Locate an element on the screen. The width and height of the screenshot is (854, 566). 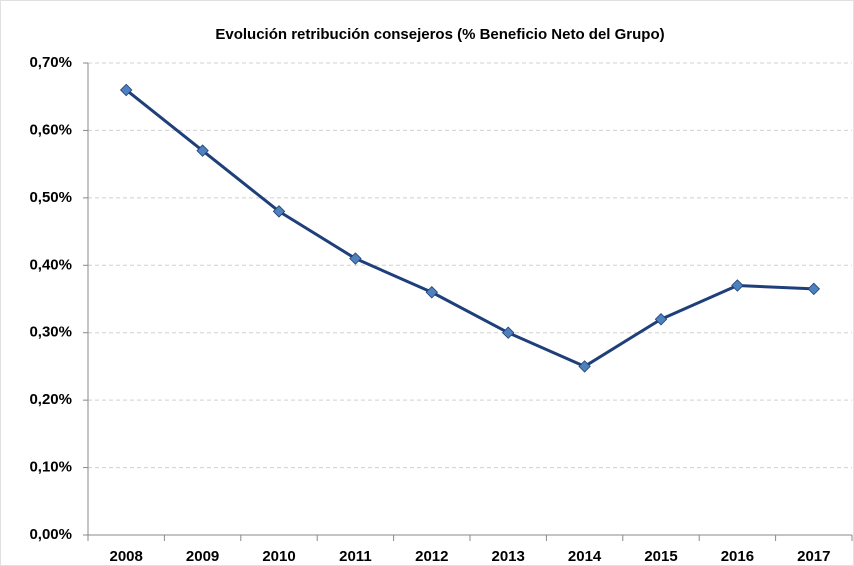
x-tick-label: 2012 is located at coordinates (431, 556).